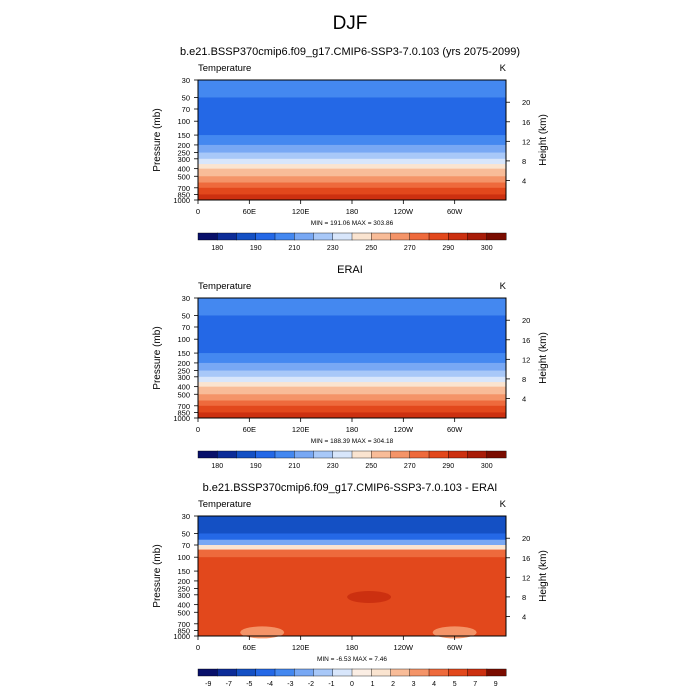 Image resolution: width=700 pixels, height=700 pixels. Describe the element at coordinates (393, 684) in the screenshot. I see `colorbar-label: 2` at that location.